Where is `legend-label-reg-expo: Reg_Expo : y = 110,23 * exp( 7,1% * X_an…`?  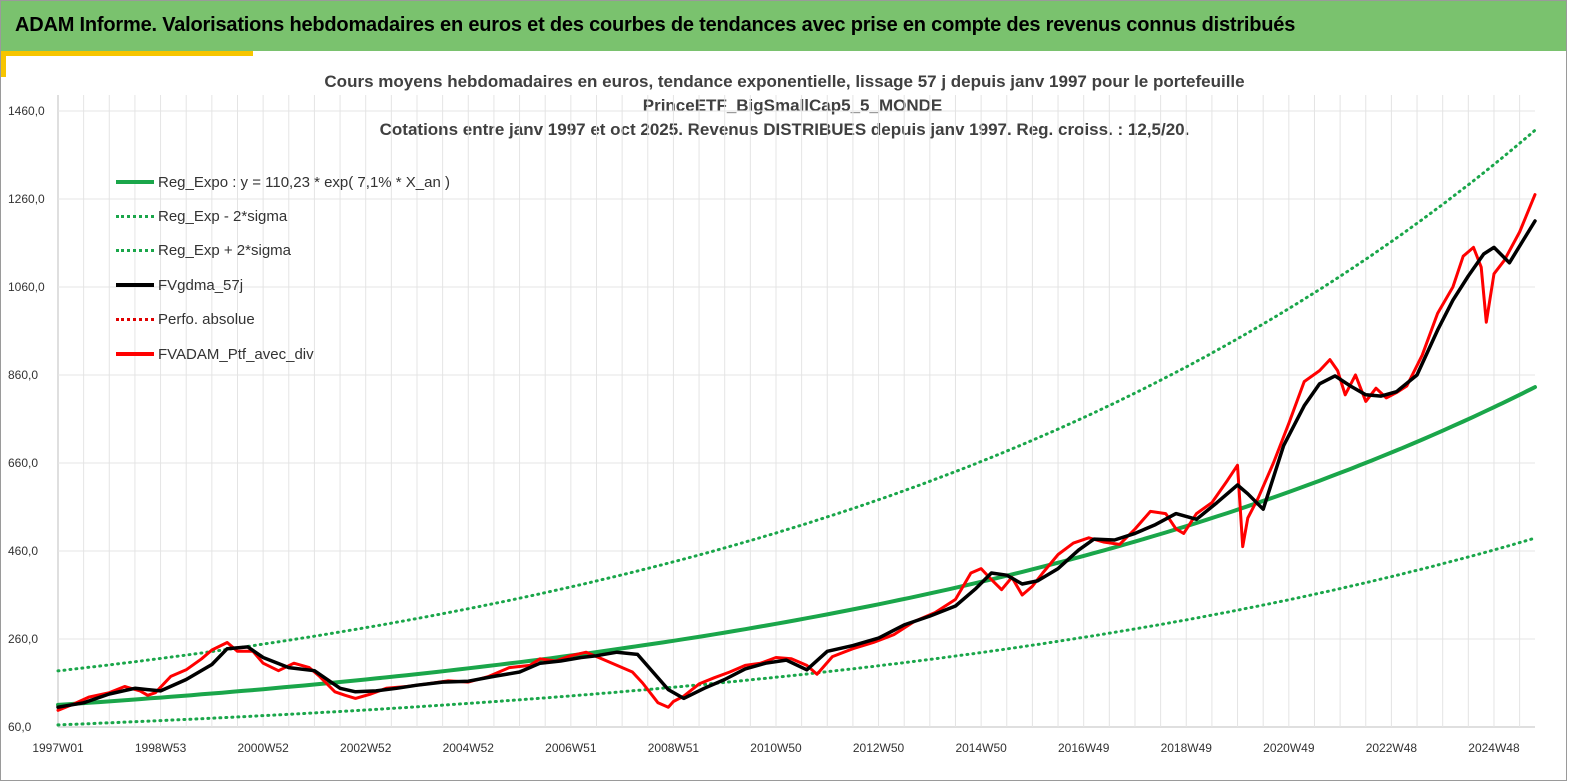
legend-label-reg-expo: Reg_Expo : y = 110,23 * exp( 7,1% * X_an… is located at coordinates (304, 182).